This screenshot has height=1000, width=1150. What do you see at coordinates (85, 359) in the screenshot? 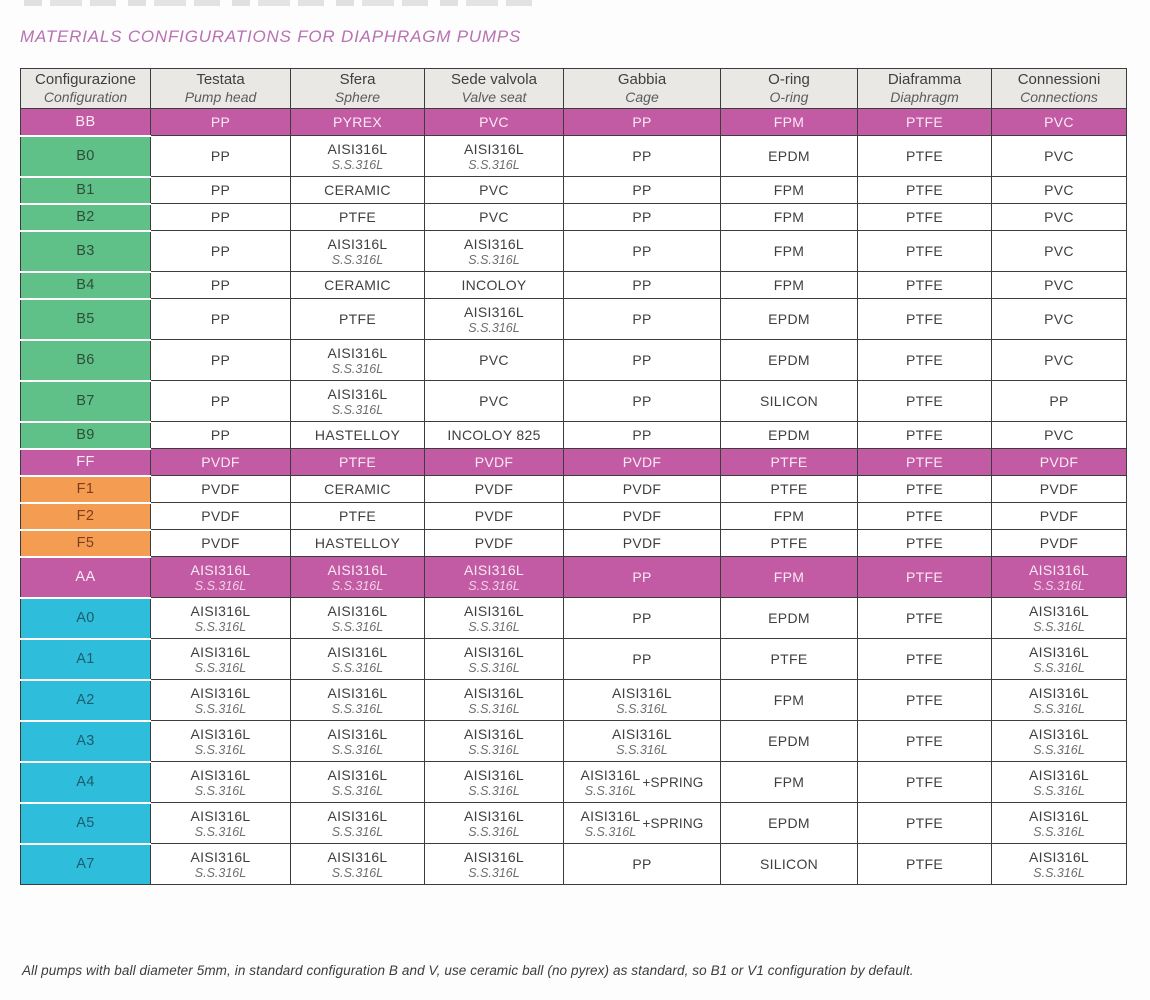
I see `configuration-cell: B6` at bounding box center [85, 359].